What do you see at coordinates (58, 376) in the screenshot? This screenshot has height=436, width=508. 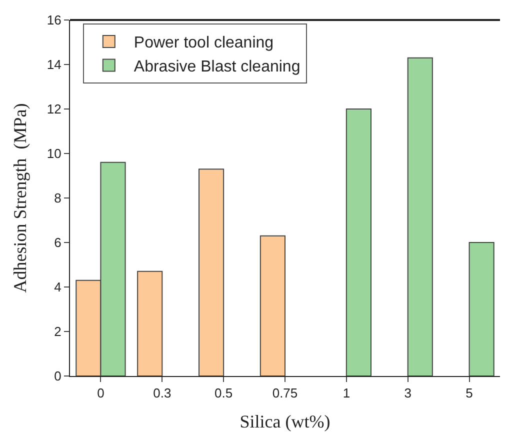 I see `y-tick-label: 0` at bounding box center [58, 376].